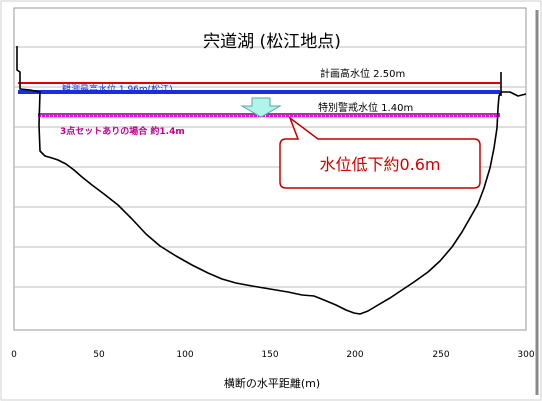  I want to click on x-axis: 0 50 100 150 200 250 300, so click(273, 355).